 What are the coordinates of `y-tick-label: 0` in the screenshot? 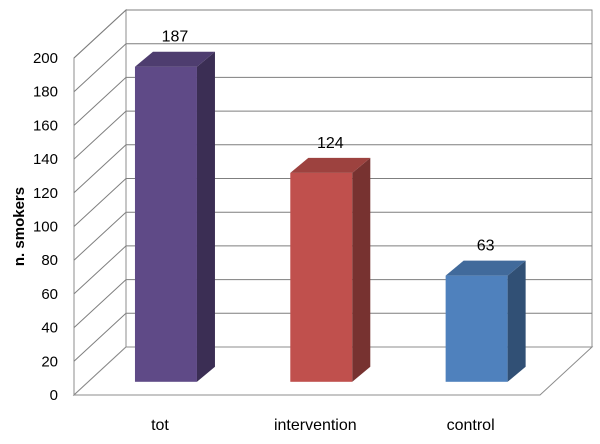 It's located at (54, 395).